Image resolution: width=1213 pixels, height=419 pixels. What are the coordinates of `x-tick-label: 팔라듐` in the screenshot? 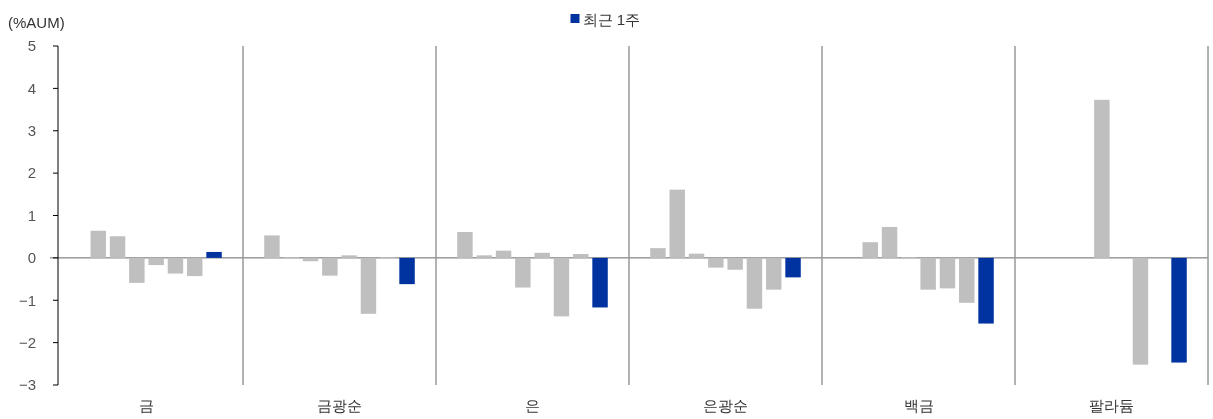 It's located at (1111, 405).